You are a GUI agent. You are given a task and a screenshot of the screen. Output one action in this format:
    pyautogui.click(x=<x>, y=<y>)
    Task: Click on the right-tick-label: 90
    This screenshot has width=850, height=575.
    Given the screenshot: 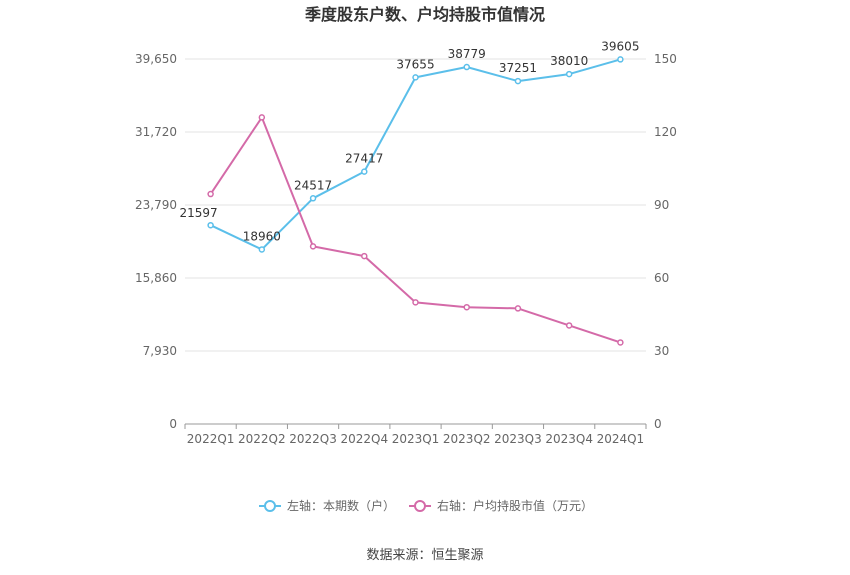 What is the action you would take?
    pyautogui.click(x=661, y=205)
    